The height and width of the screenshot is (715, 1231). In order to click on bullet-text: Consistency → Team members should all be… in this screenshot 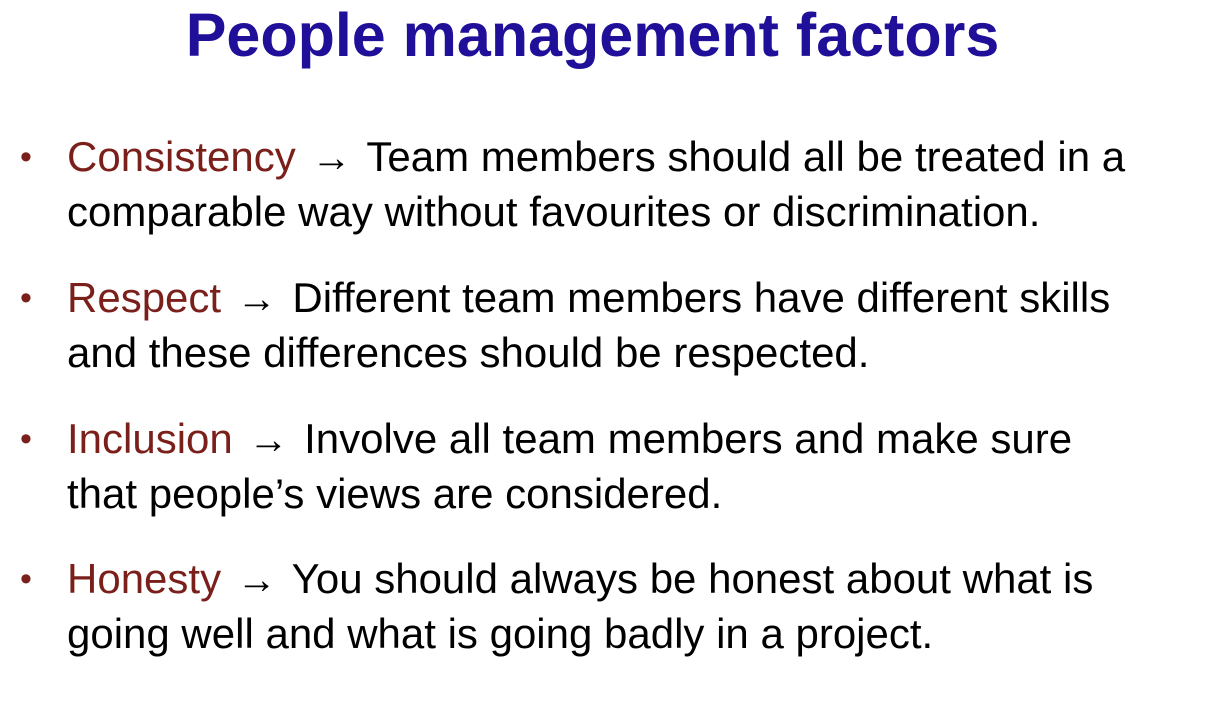, I will do `click(642, 184)`.